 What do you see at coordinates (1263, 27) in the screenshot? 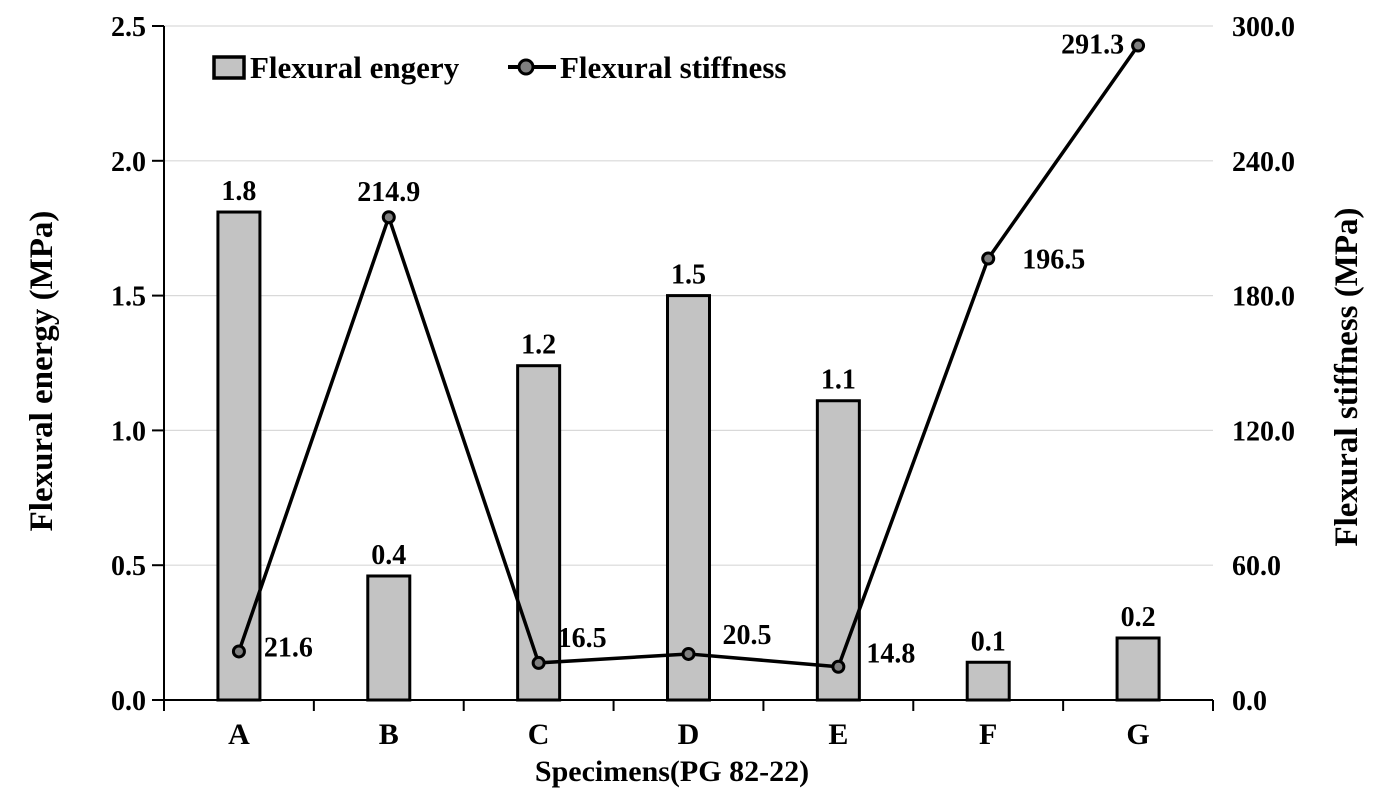
I see `right-axis-tick-label: 300.0` at bounding box center [1263, 27].